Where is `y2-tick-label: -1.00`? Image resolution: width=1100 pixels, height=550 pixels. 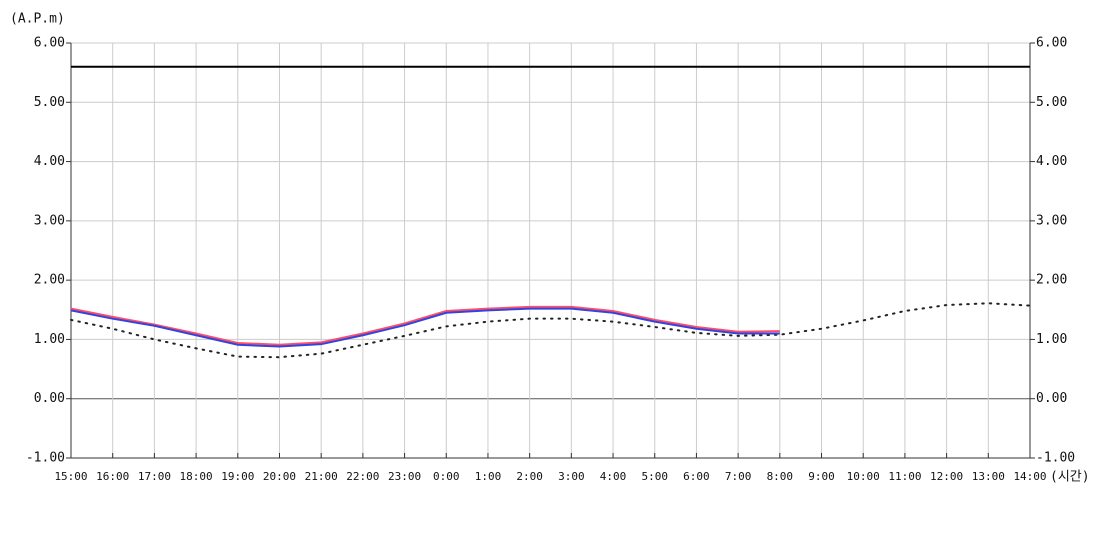
y2-tick-label: -1.00 is located at coordinates (1055, 458).